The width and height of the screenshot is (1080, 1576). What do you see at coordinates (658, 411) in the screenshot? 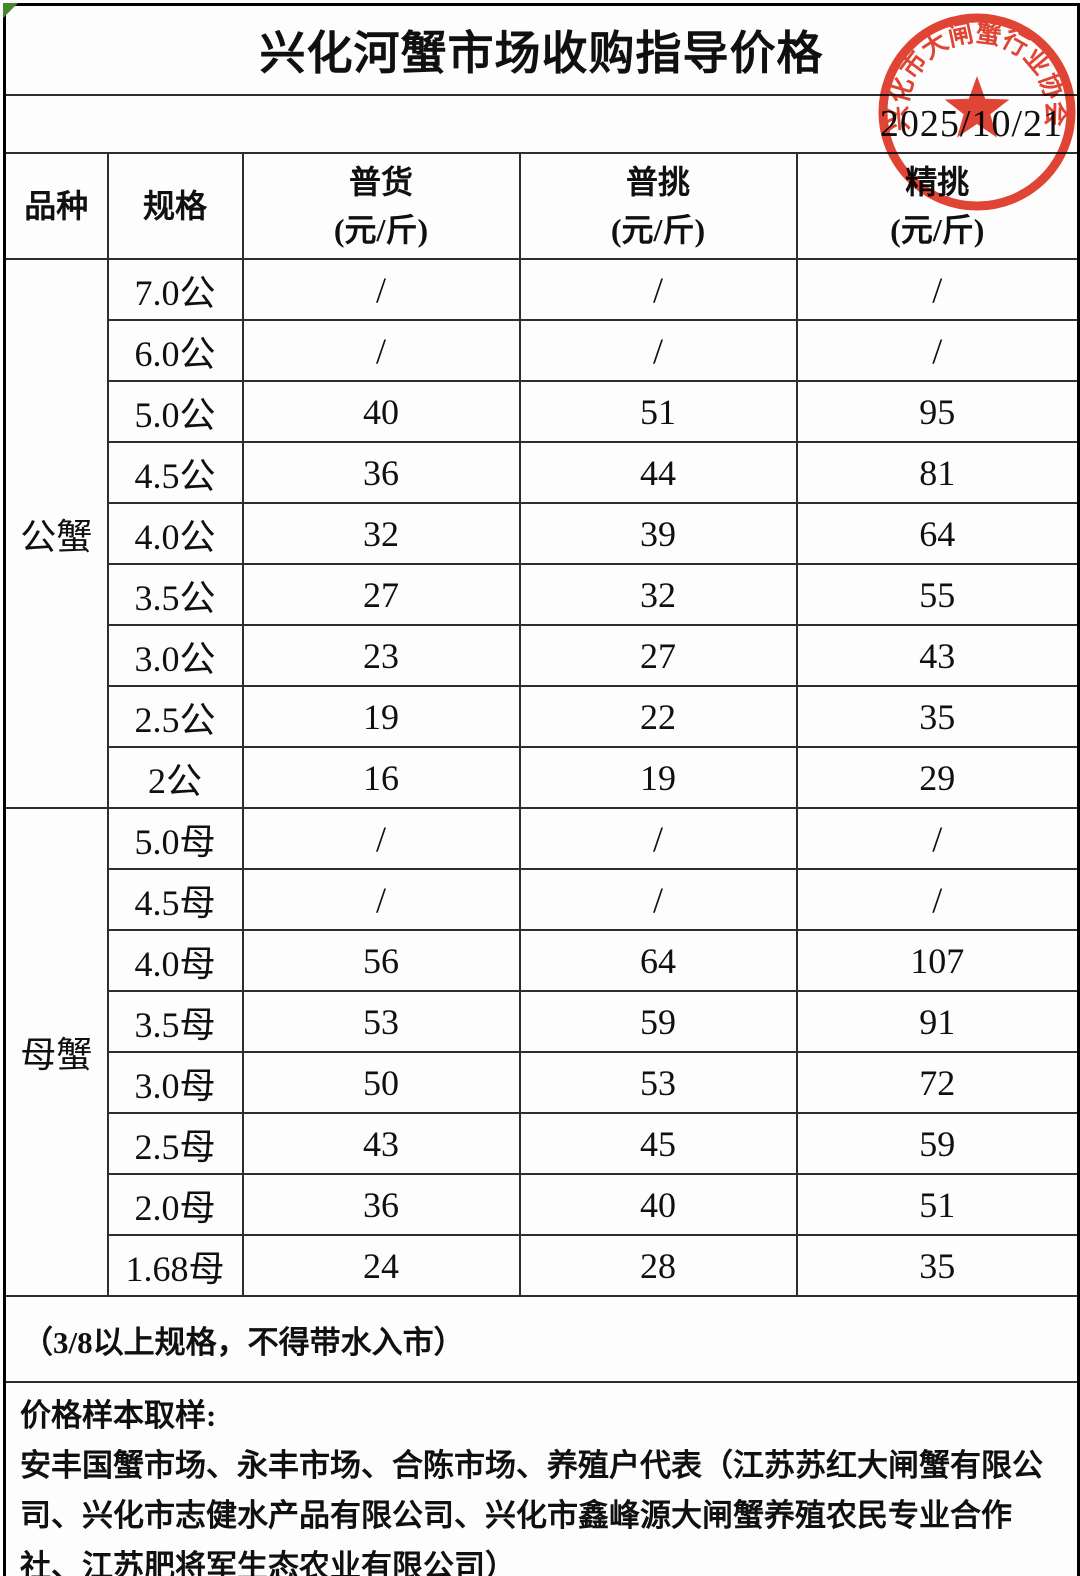
I see `price-pick: 51` at bounding box center [658, 411].